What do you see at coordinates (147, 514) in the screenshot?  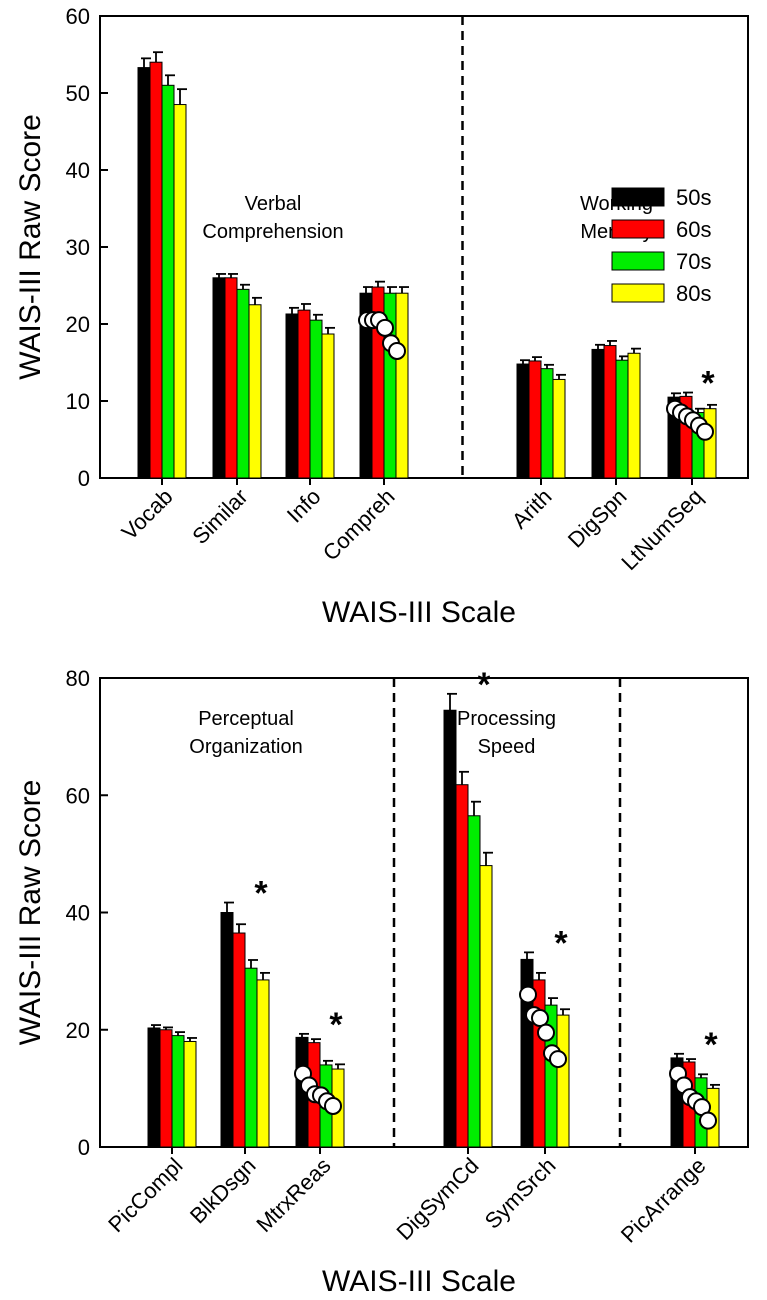 I see `top-category-label: Vocab` at bounding box center [147, 514].